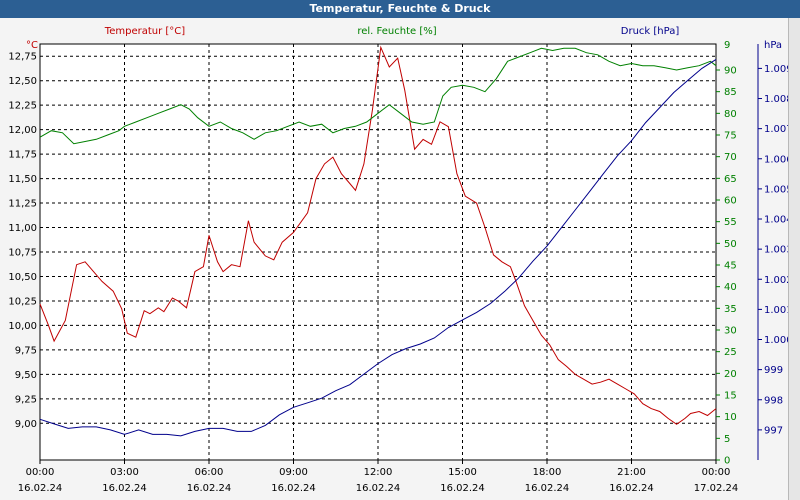 This screenshot has width=800, height=500. I want to click on x-tick-time-label: 03:00, so click(124, 472).